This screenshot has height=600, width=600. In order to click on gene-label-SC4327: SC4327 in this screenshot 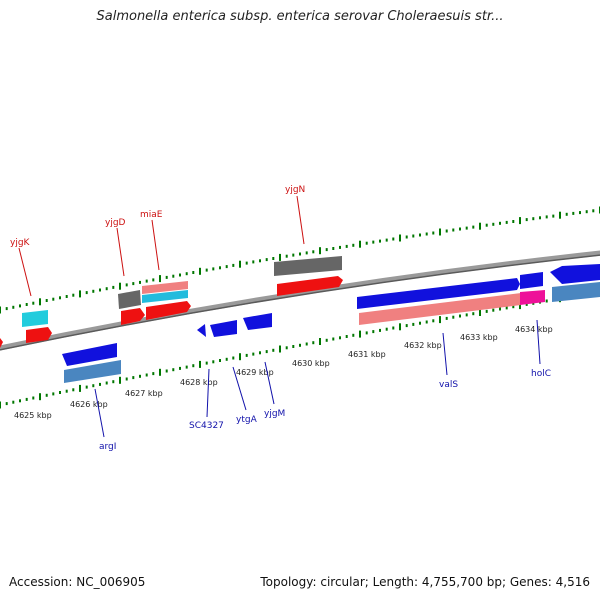, I will do `click(206, 426)`.